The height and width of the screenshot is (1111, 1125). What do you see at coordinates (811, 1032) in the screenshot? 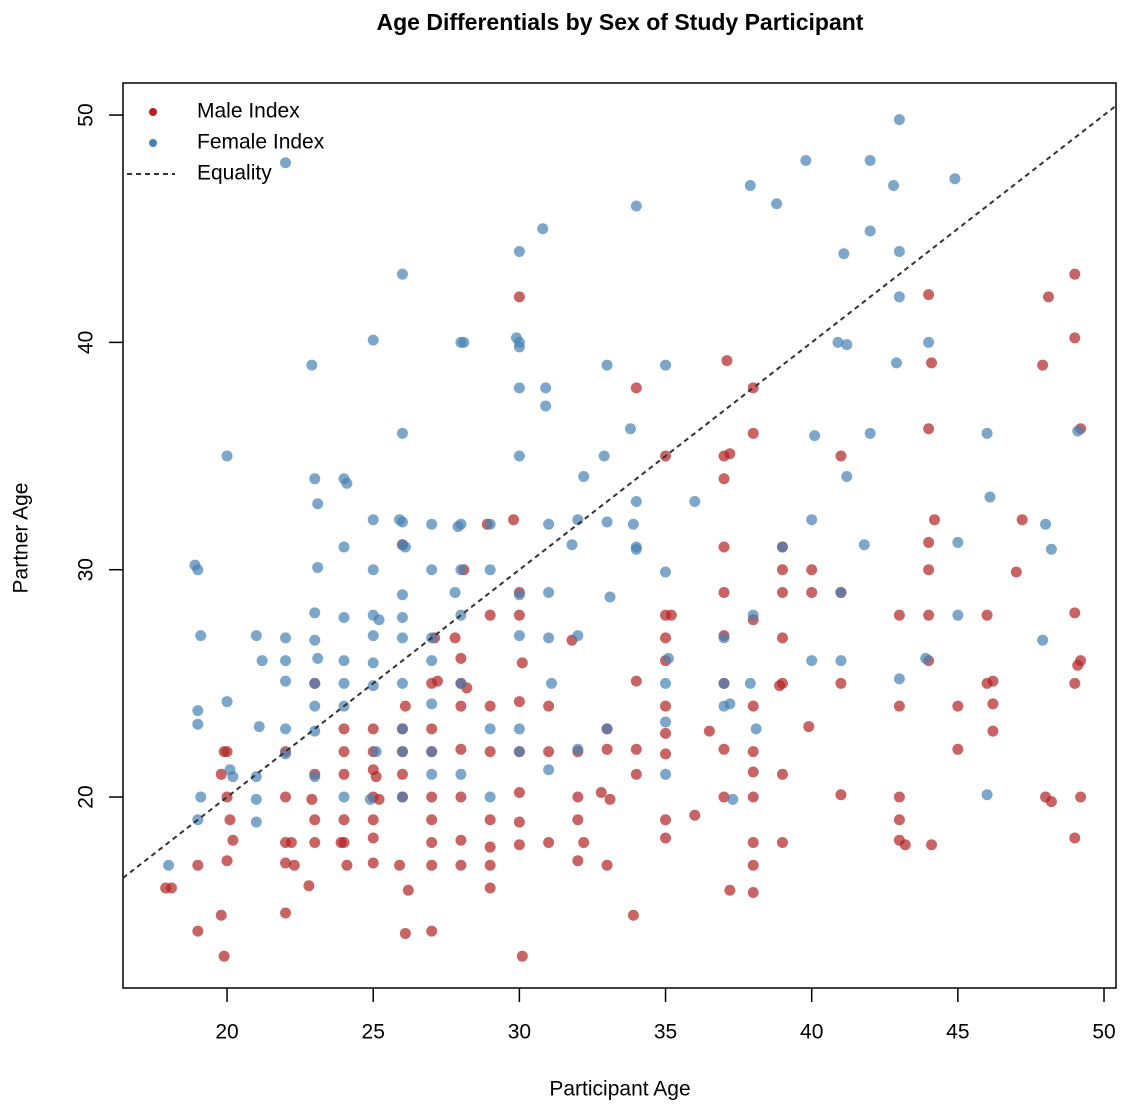
I see `x-tick-label: 40` at bounding box center [811, 1032].